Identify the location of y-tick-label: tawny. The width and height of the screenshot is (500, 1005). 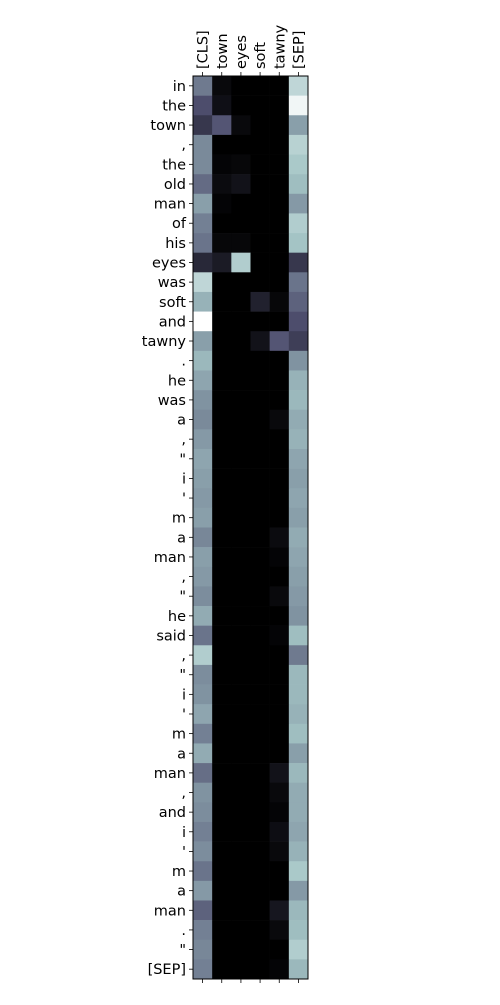
(164, 342).